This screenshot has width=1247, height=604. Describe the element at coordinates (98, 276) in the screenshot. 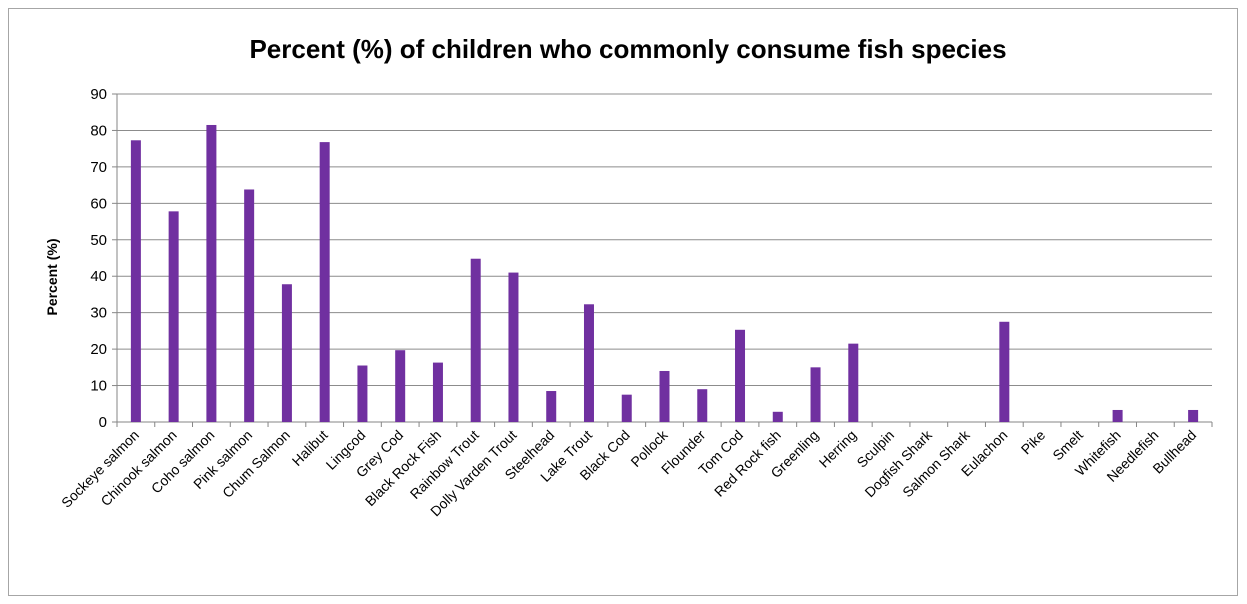

I see `y-tick-label: 40` at that location.